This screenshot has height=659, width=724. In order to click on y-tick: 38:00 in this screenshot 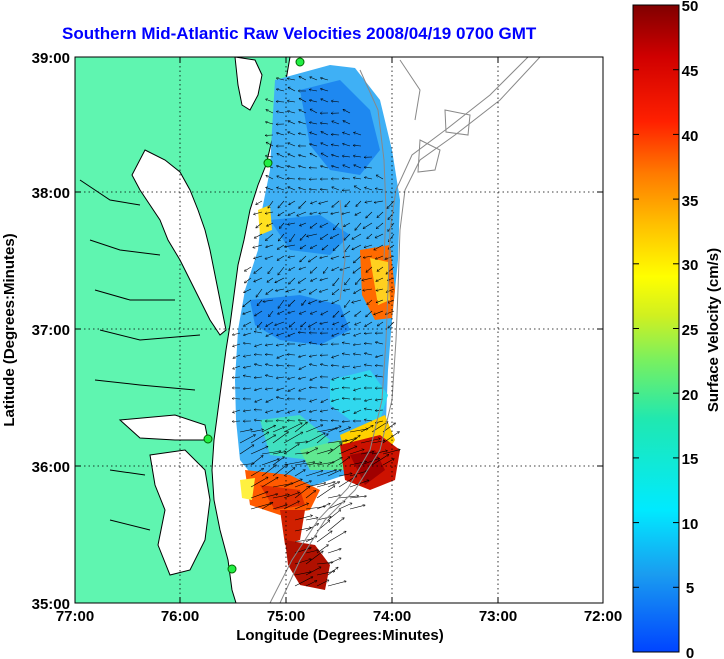, I will do `click(51, 193)`.